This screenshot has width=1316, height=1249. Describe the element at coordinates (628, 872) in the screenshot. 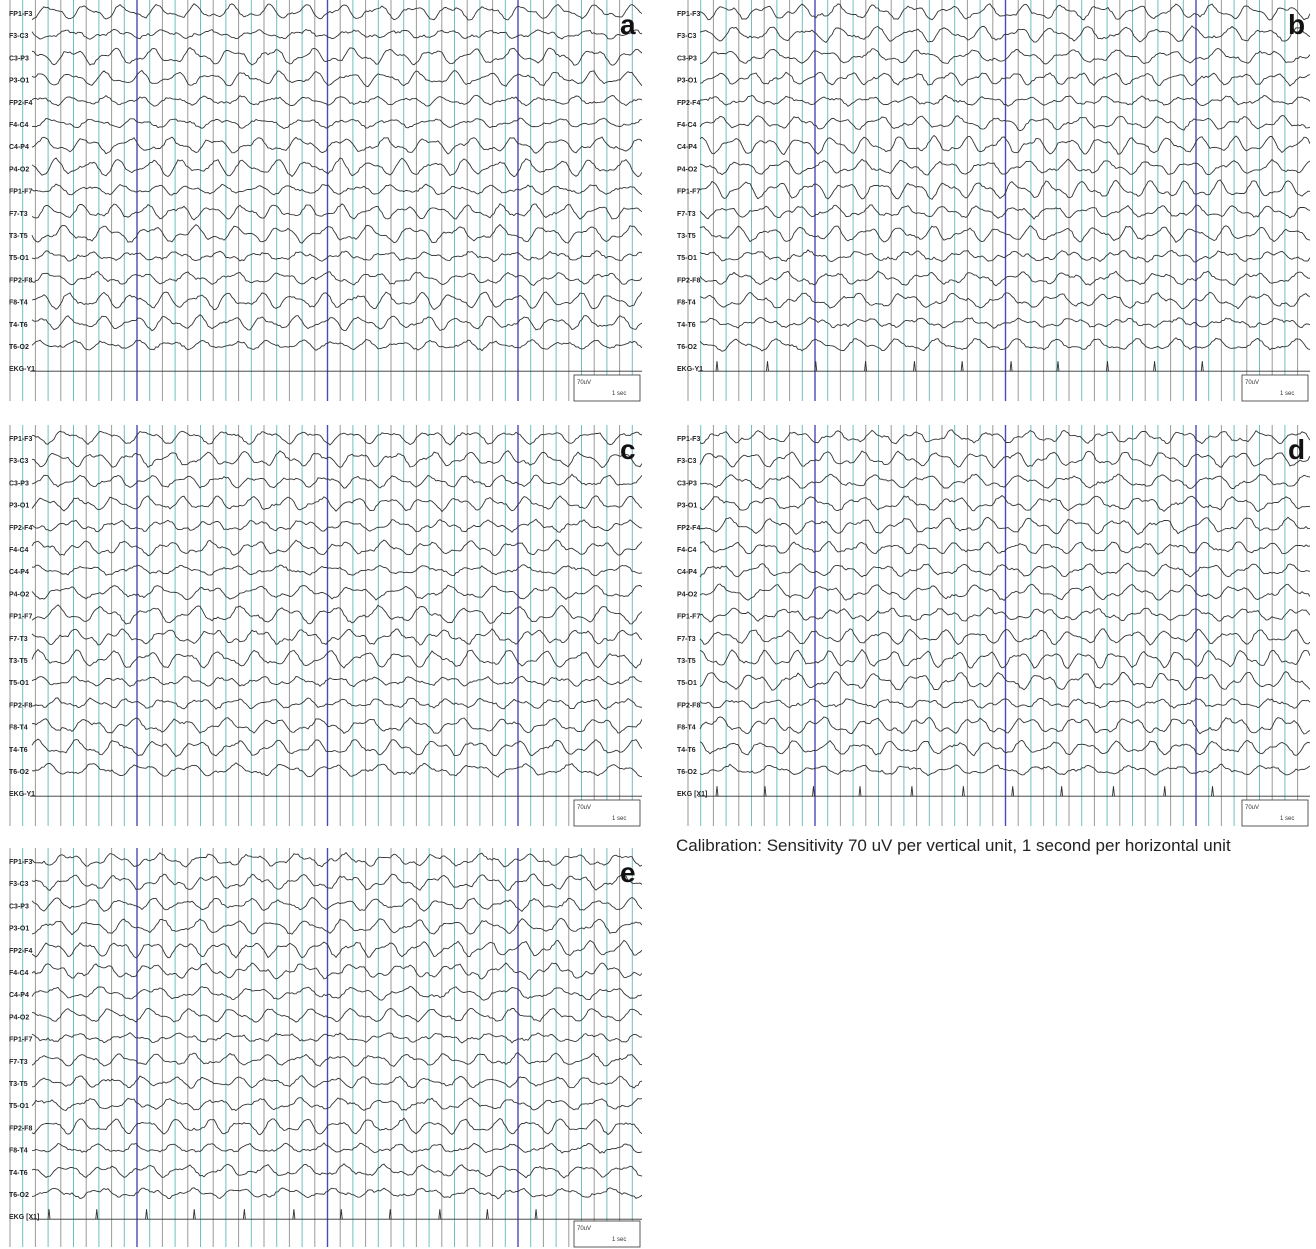

I see `panel-letter: e` at that location.